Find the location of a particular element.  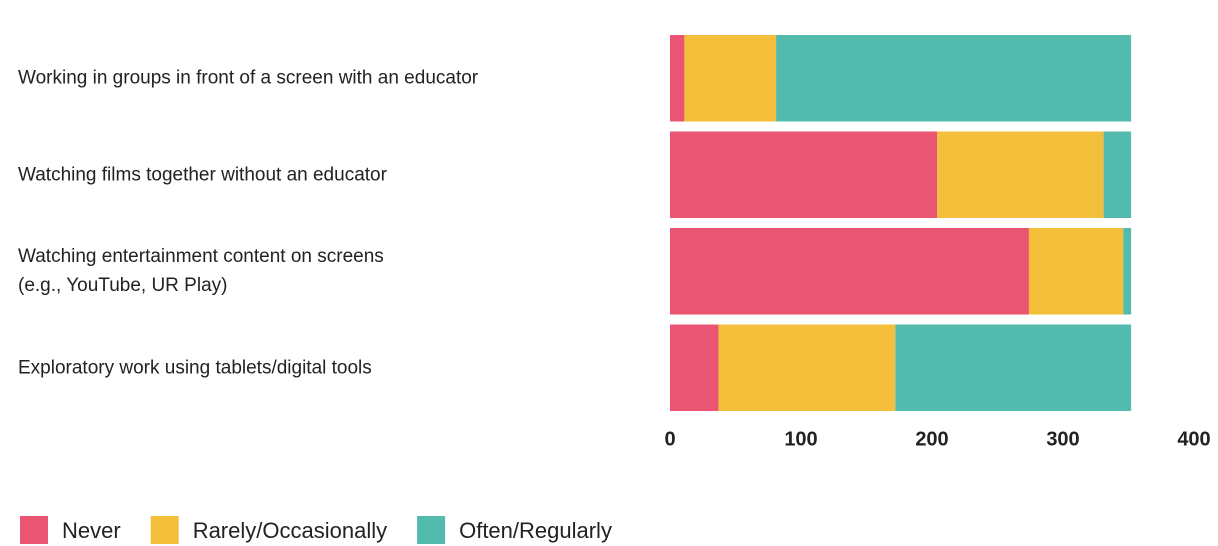

legend-label: Never is located at coordinates (91, 530).